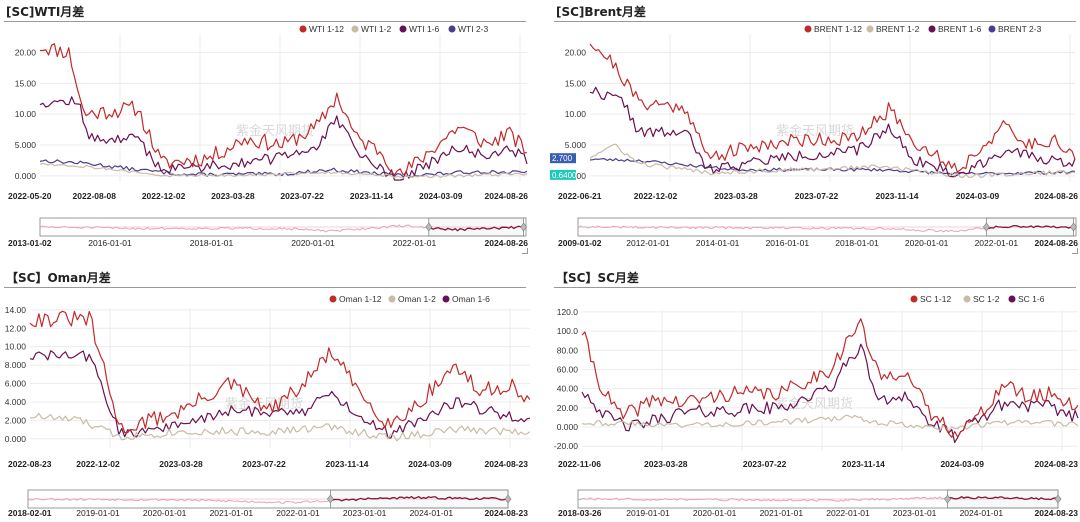 Image resolution: width=1080 pixels, height=522 pixels. Describe the element at coordinates (1003, 499) in the screenshot. I see `navigator-window` at that location.